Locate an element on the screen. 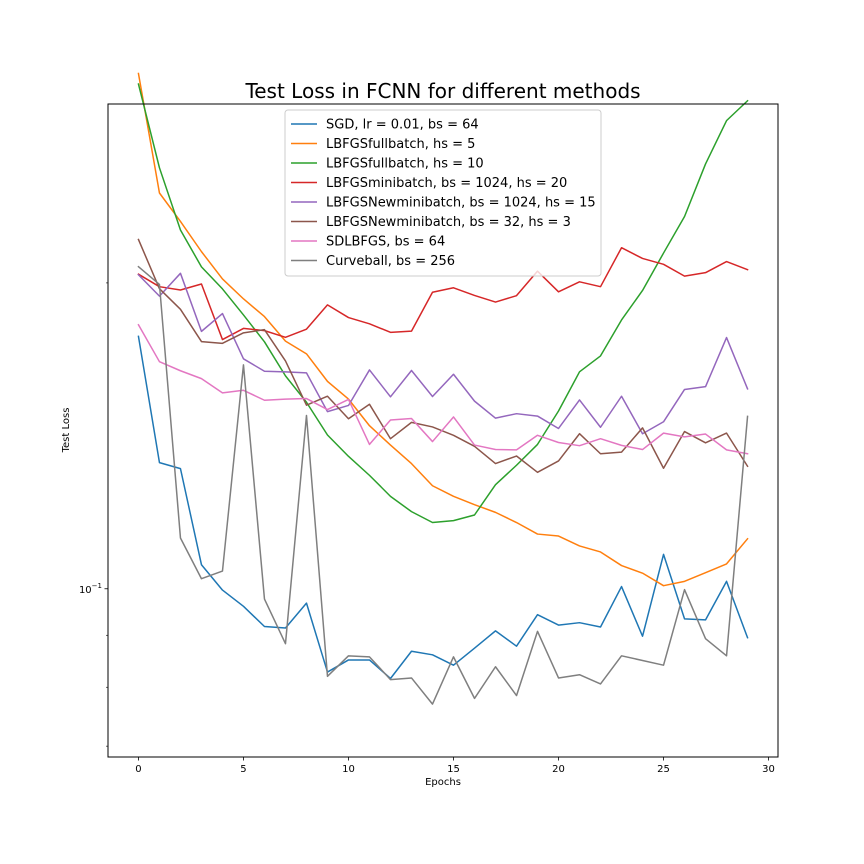 This screenshot has width=864, height=864. x-axis-ticks: 0 5 10 15 20 25 30 is located at coordinates (455, 766).